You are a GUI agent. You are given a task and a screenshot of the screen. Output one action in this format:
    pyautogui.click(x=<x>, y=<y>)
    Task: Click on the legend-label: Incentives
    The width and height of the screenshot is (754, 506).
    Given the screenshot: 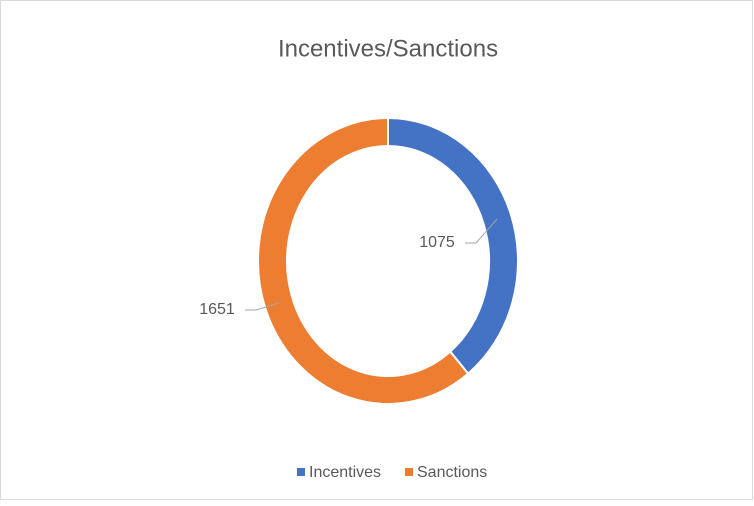 What is the action you would take?
    pyautogui.click(x=345, y=472)
    